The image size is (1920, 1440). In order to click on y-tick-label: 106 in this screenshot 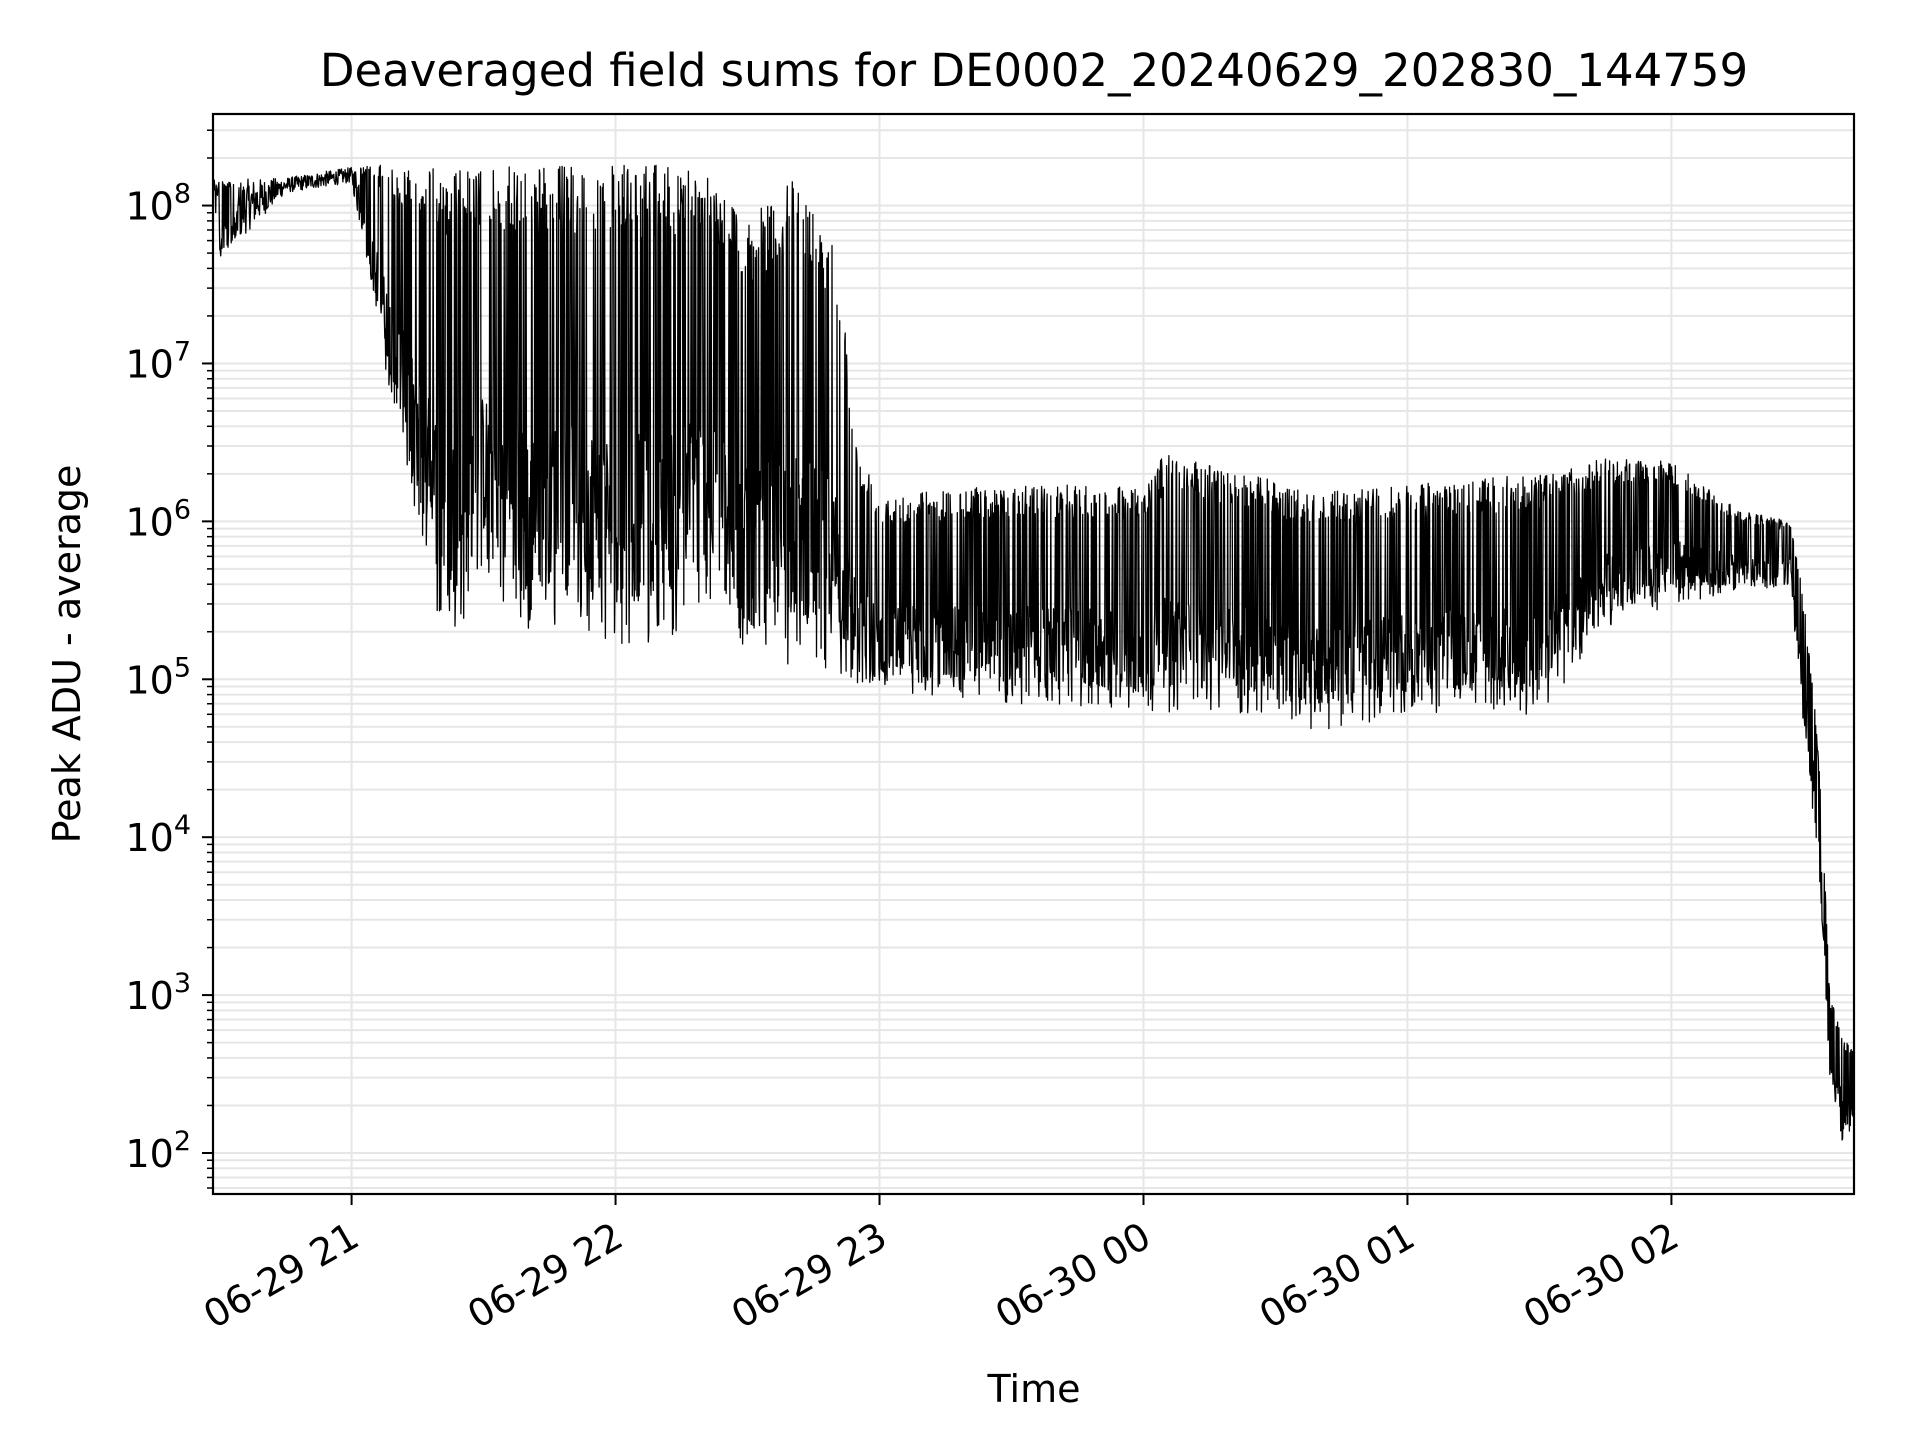, I will do `click(158, 519)`.